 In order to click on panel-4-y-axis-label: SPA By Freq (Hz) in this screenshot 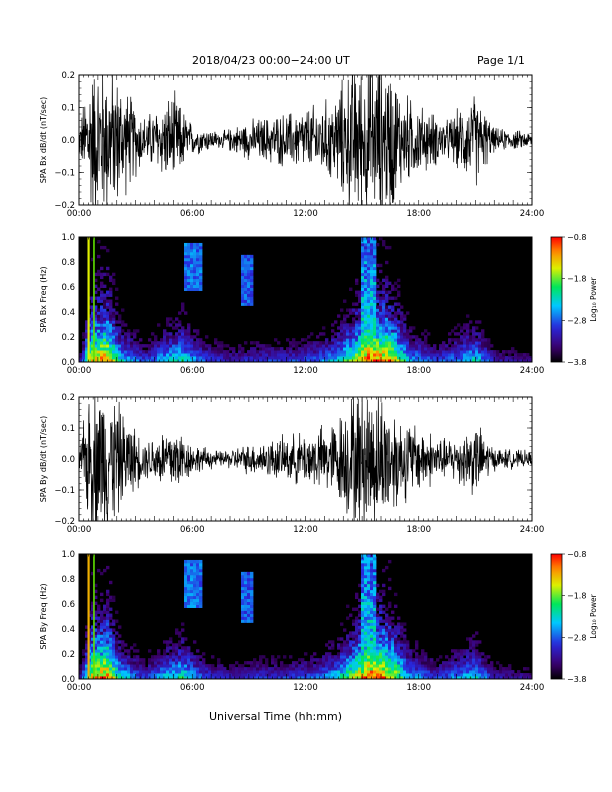, I will do `click(43, 616)`.